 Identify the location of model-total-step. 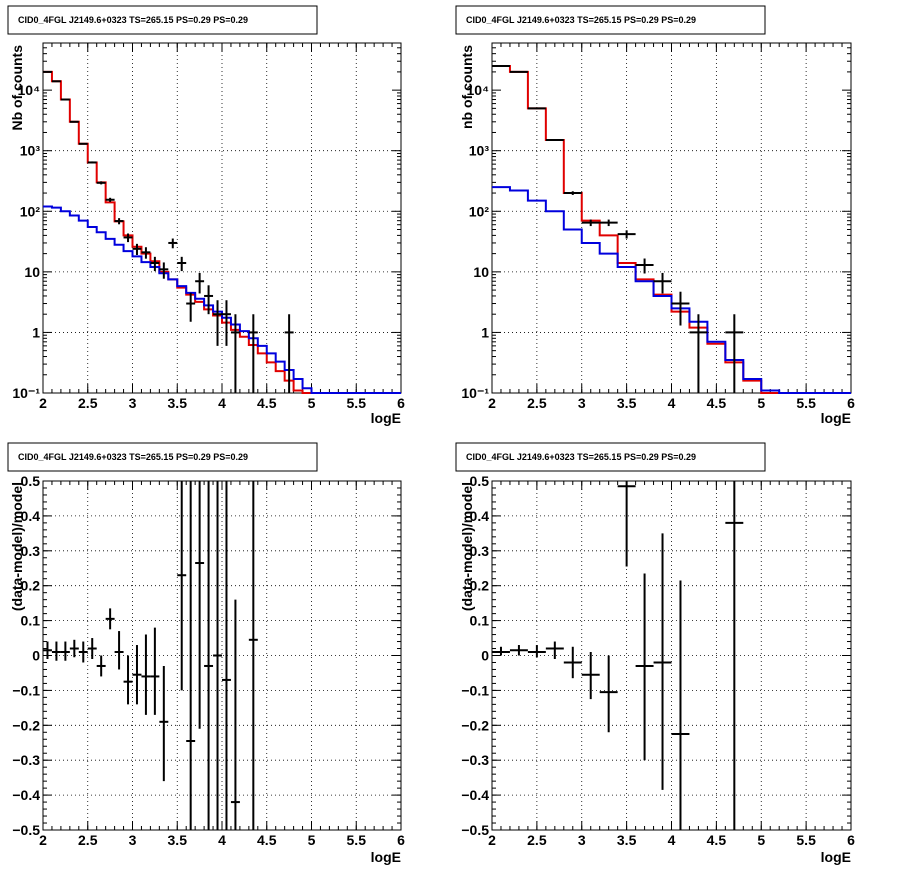
(222, 232).